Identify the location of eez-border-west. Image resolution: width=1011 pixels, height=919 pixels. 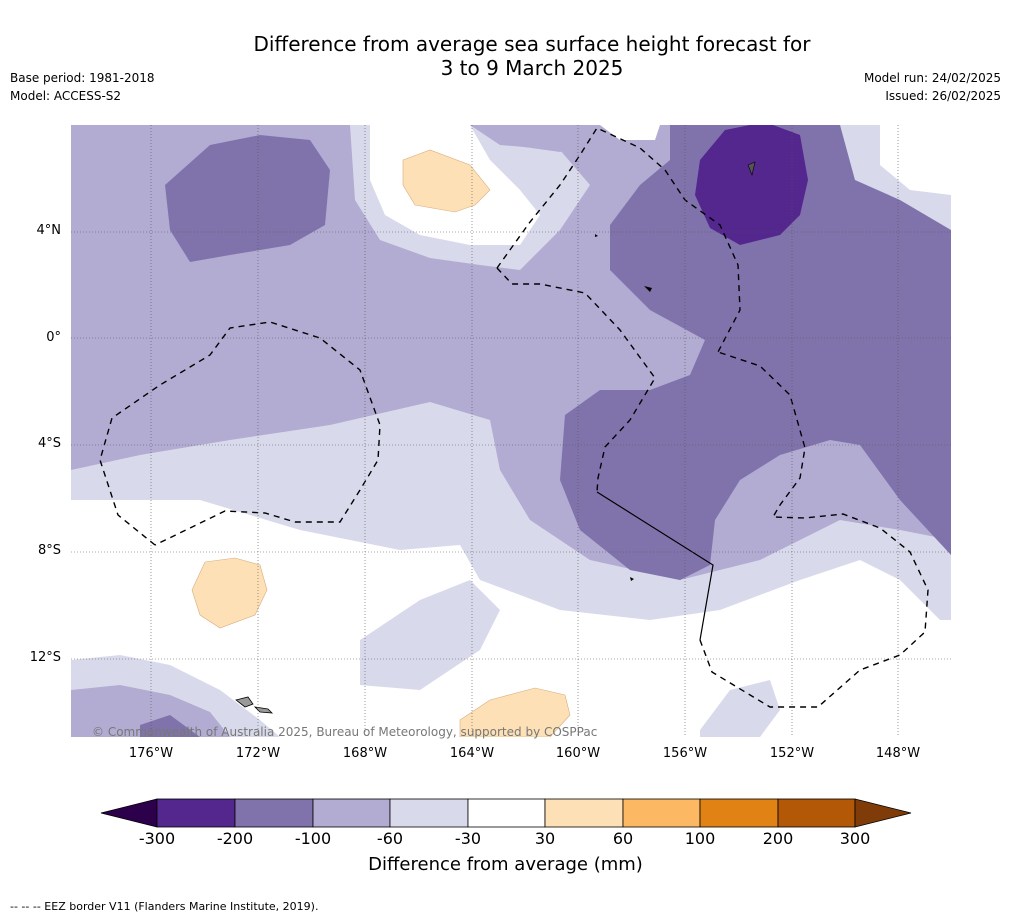
(240, 433).